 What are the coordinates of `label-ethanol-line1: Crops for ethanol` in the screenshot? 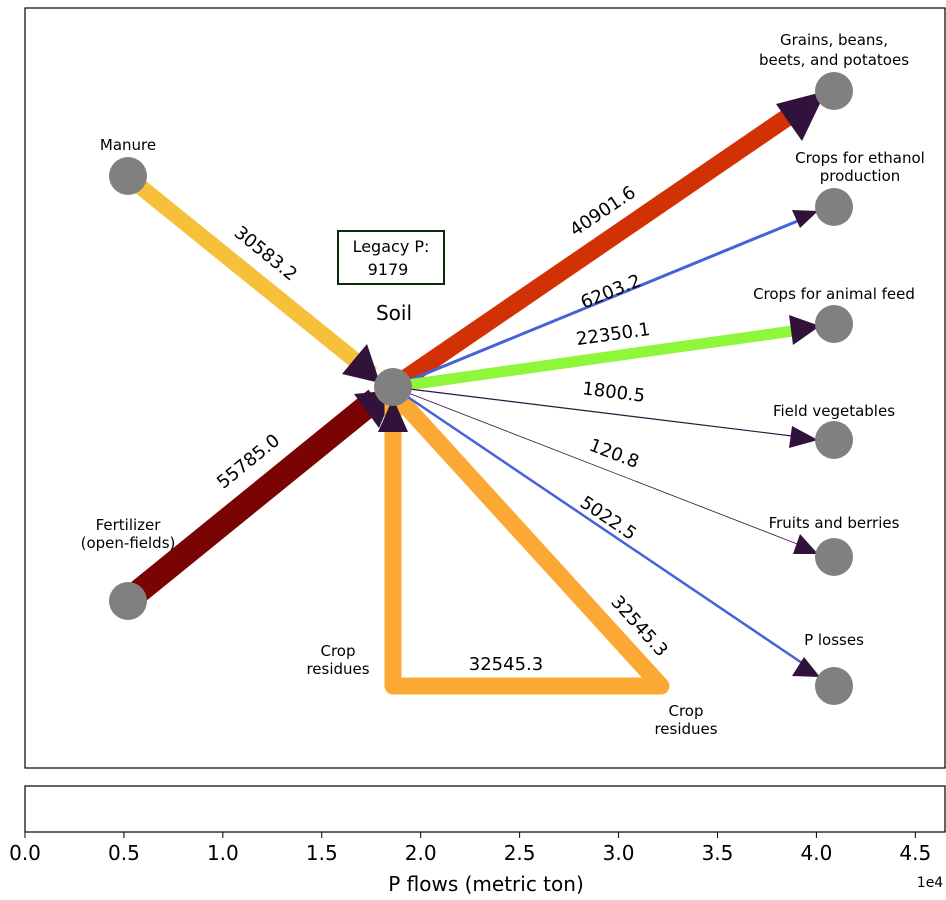 It's located at (860, 158).